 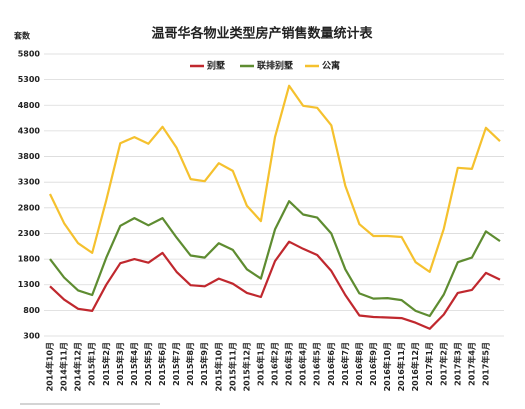 I want to click on x-tick-label: 2016年10月, so click(x=387, y=366).